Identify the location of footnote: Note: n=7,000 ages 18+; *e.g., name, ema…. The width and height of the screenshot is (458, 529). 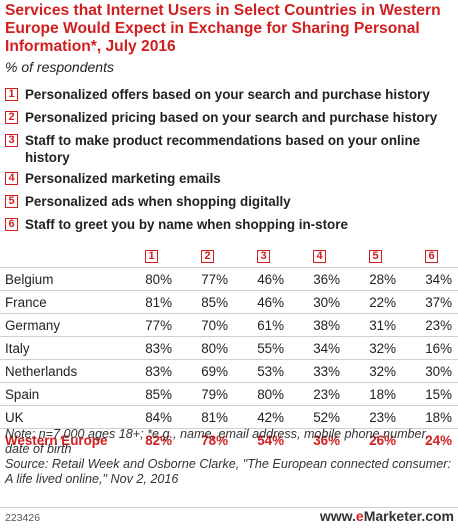
(230, 457).